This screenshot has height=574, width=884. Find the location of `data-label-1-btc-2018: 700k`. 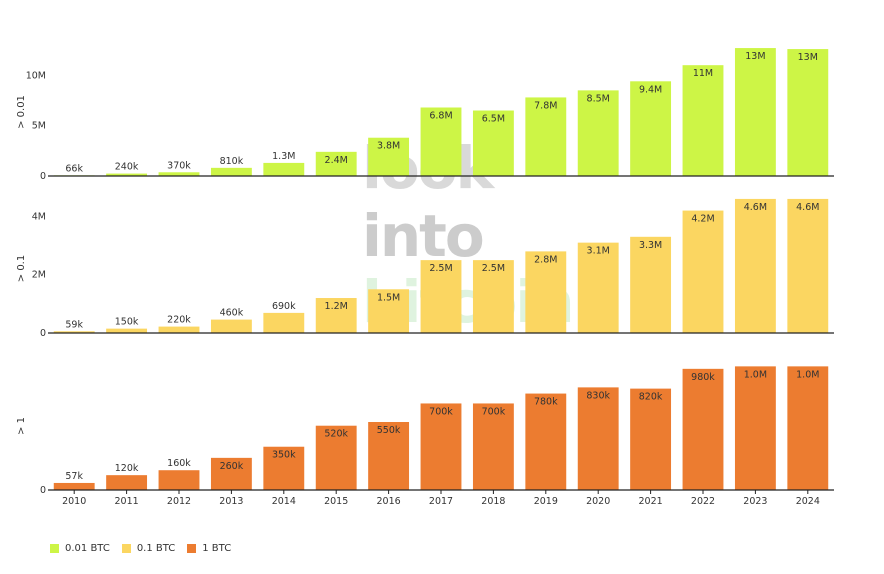

data-label-1-btc-2018: 700k is located at coordinates (494, 411).